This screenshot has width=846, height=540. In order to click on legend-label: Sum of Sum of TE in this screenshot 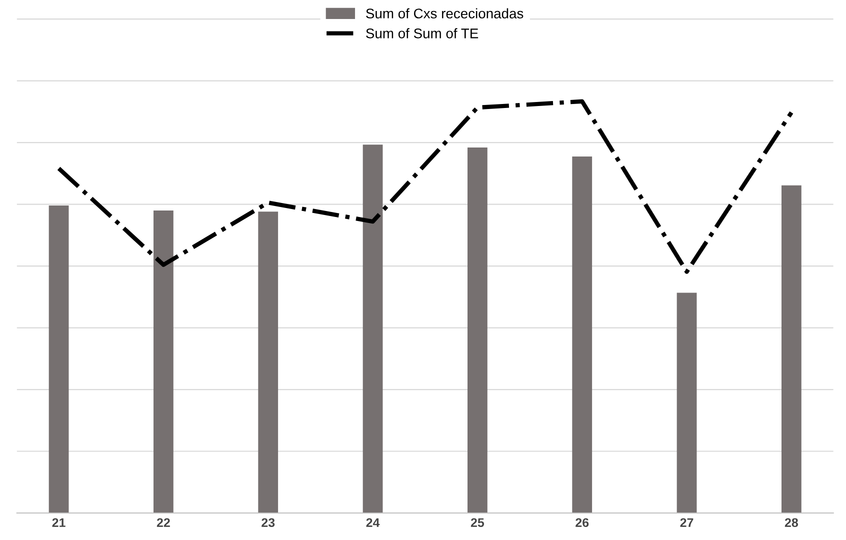, I will do `click(422, 33)`.